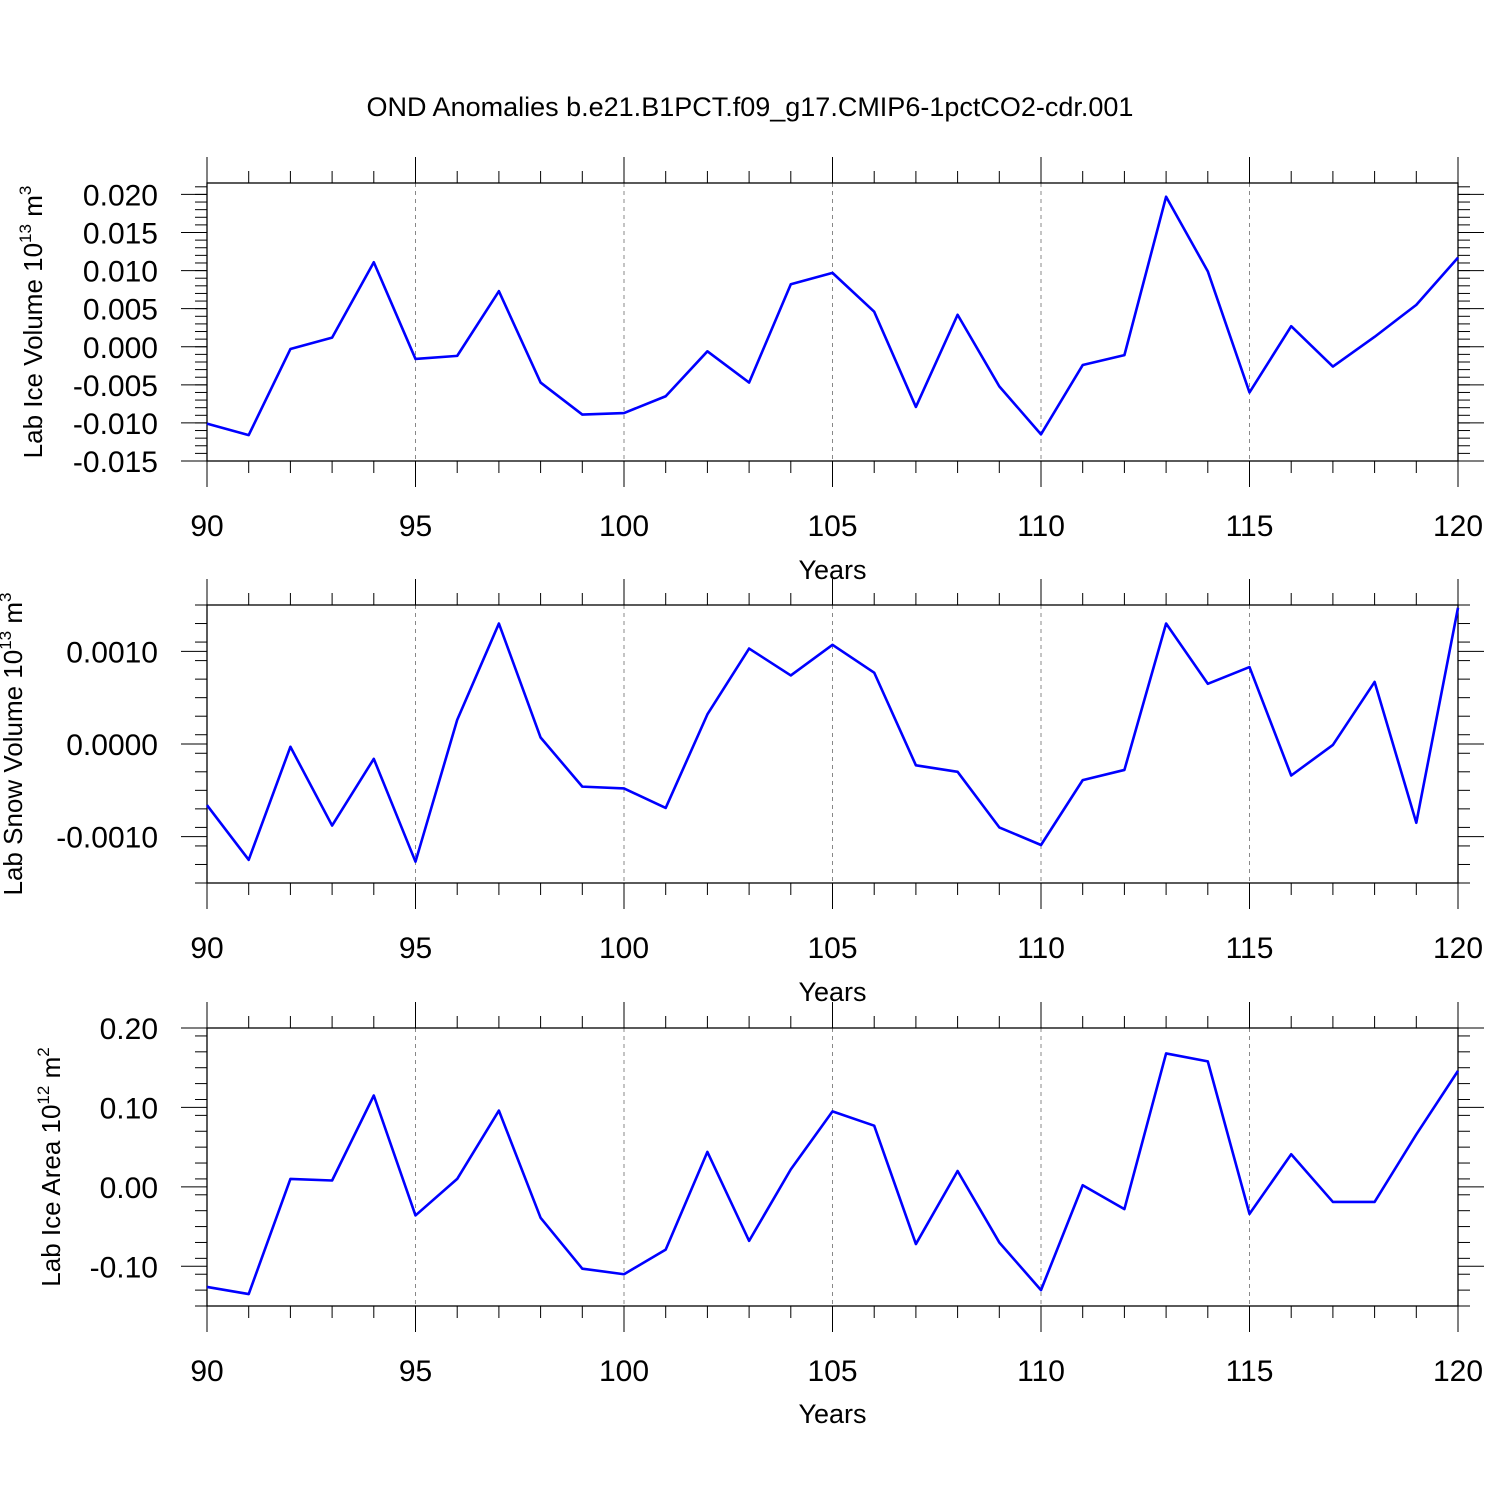 The height and width of the screenshot is (1500, 1500). Describe the element at coordinates (1458, 526) in the screenshot. I see `panel-1-xtick-label: 120` at that location.